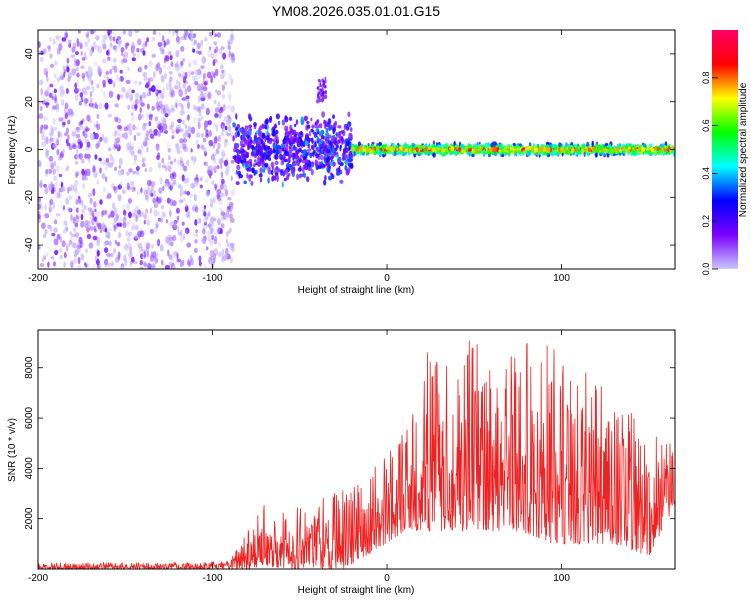 The height and width of the screenshot is (605, 750). Describe the element at coordinates (743, 149) in the screenshot. I see `colorbar-label: Normalized spectral amplitude` at that location.